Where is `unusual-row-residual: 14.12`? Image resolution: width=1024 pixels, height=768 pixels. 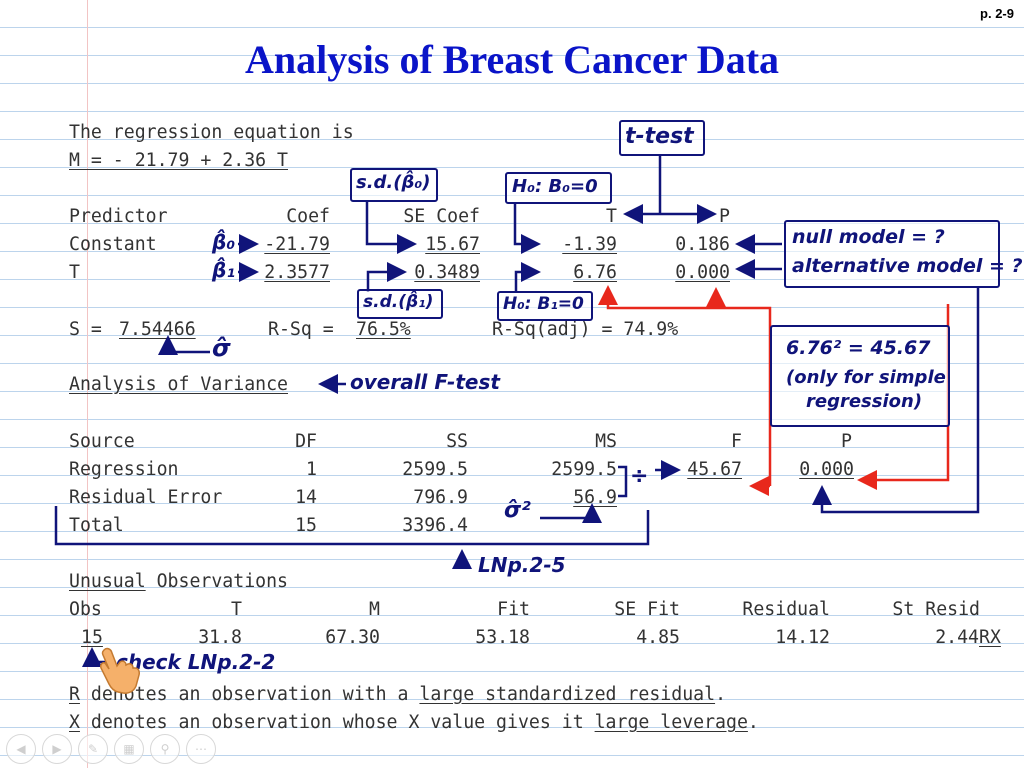 unusual-row-residual: 14.12 is located at coordinates (802, 637).